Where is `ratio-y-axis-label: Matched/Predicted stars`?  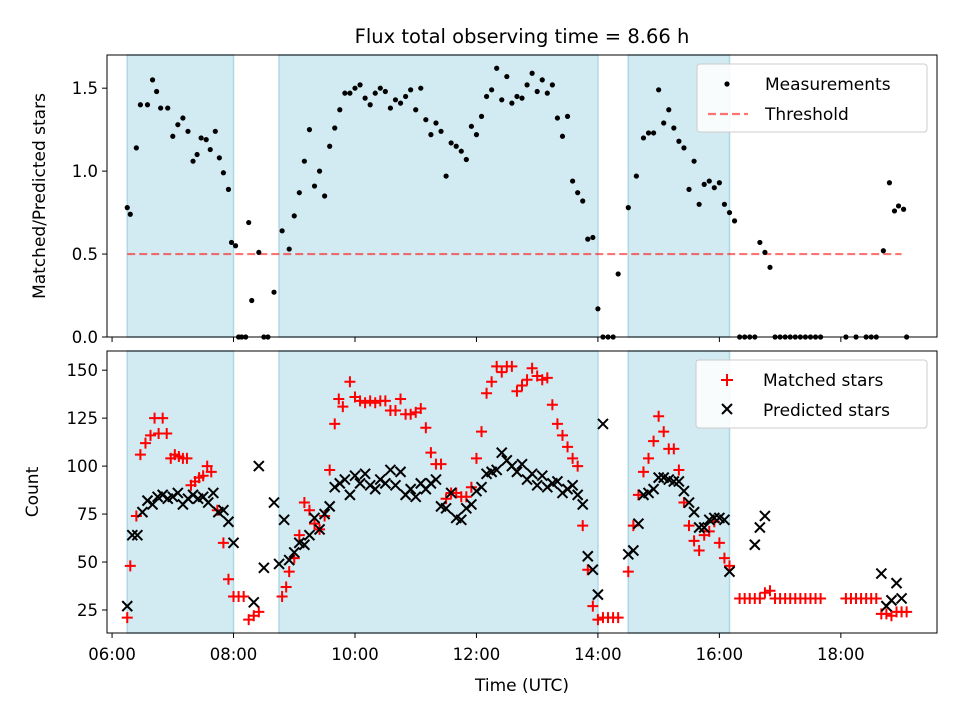
ratio-y-axis-label: Matched/Predicted stars is located at coordinates (40, 196).